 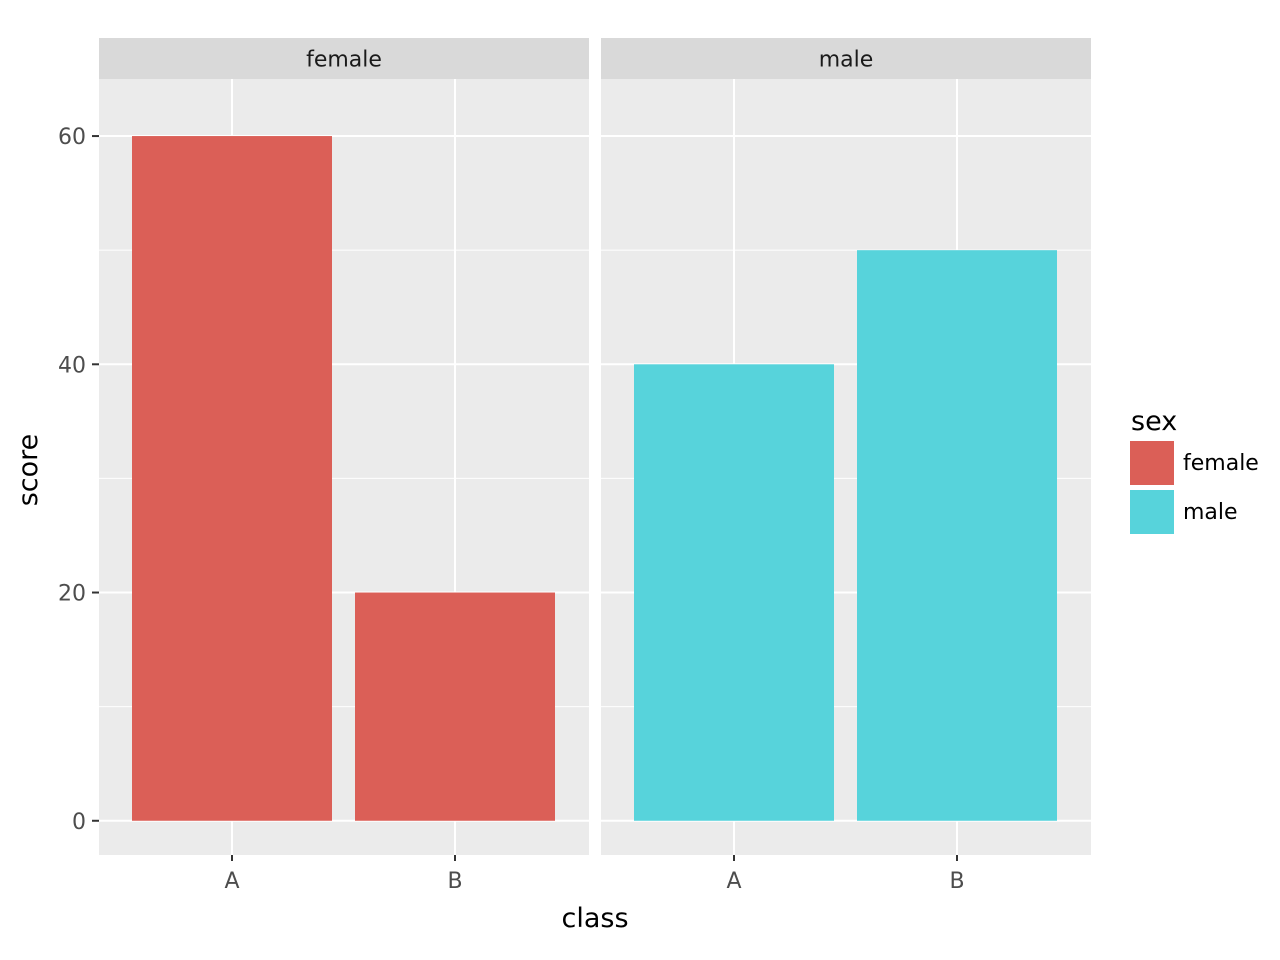 I want to click on y-axis: 0 20 40 60, so click(x=78, y=480).